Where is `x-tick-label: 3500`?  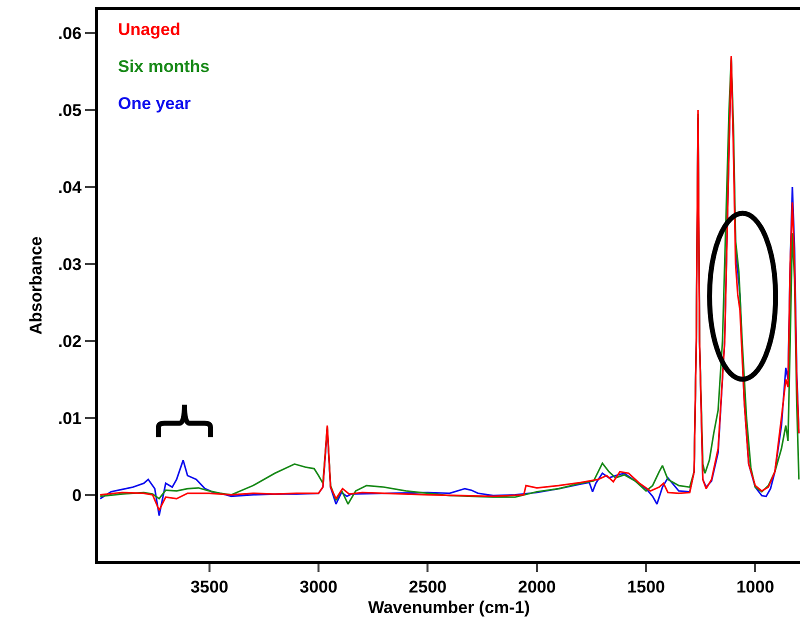
x-tick-label: 3500 is located at coordinates (209, 586).